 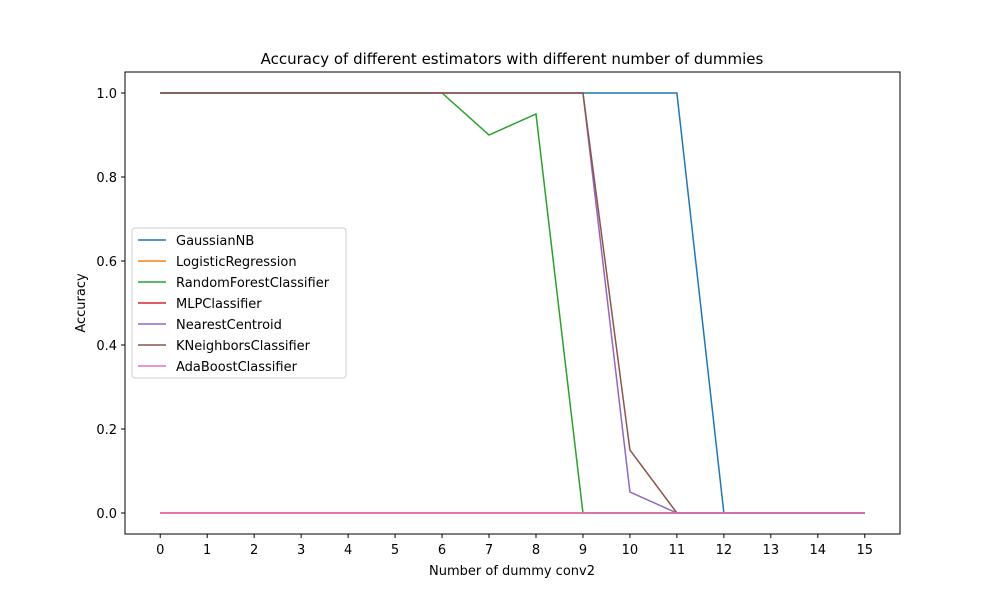 I want to click on x-axis: 0 1 2 3 4 5 6 7 8 9 10 11 12 13 14 15, so click(x=514, y=546).